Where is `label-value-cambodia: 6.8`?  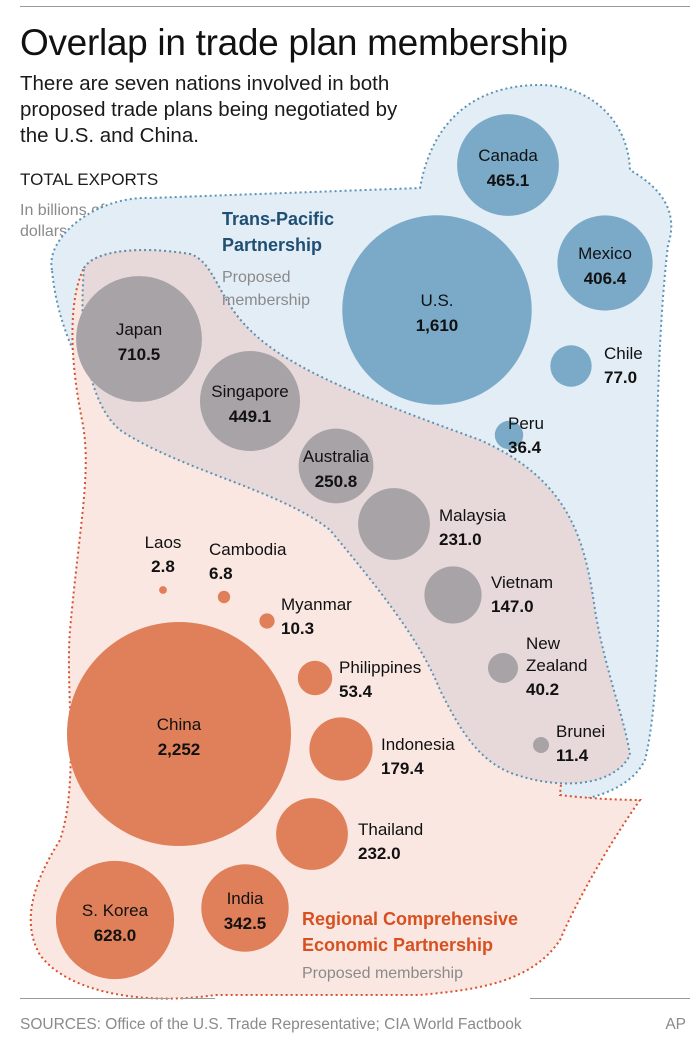
label-value-cambodia: 6.8 is located at coordinates (221, 573).